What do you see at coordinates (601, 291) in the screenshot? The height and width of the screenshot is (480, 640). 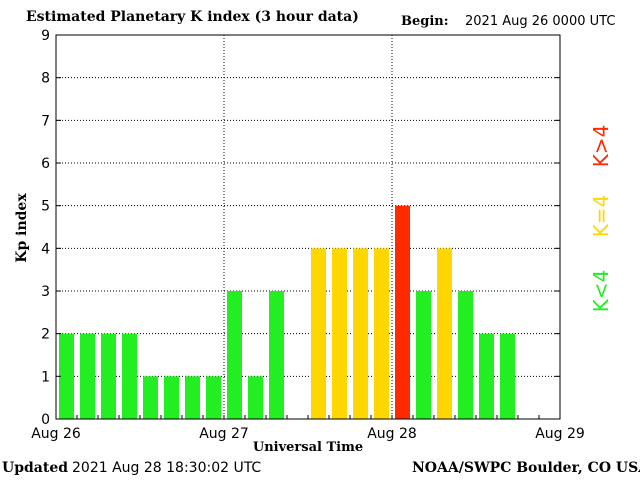 I see `legend-k-below-4: K<4` at bounding box center [601, 291].